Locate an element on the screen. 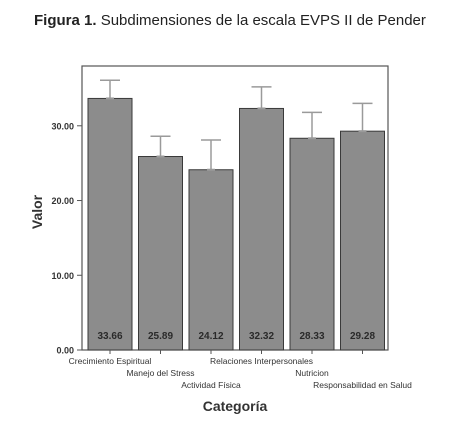 The height and width of the screenshot is (433, 456). bar-value-label: 33.66 is located at coordinates (109, 336).